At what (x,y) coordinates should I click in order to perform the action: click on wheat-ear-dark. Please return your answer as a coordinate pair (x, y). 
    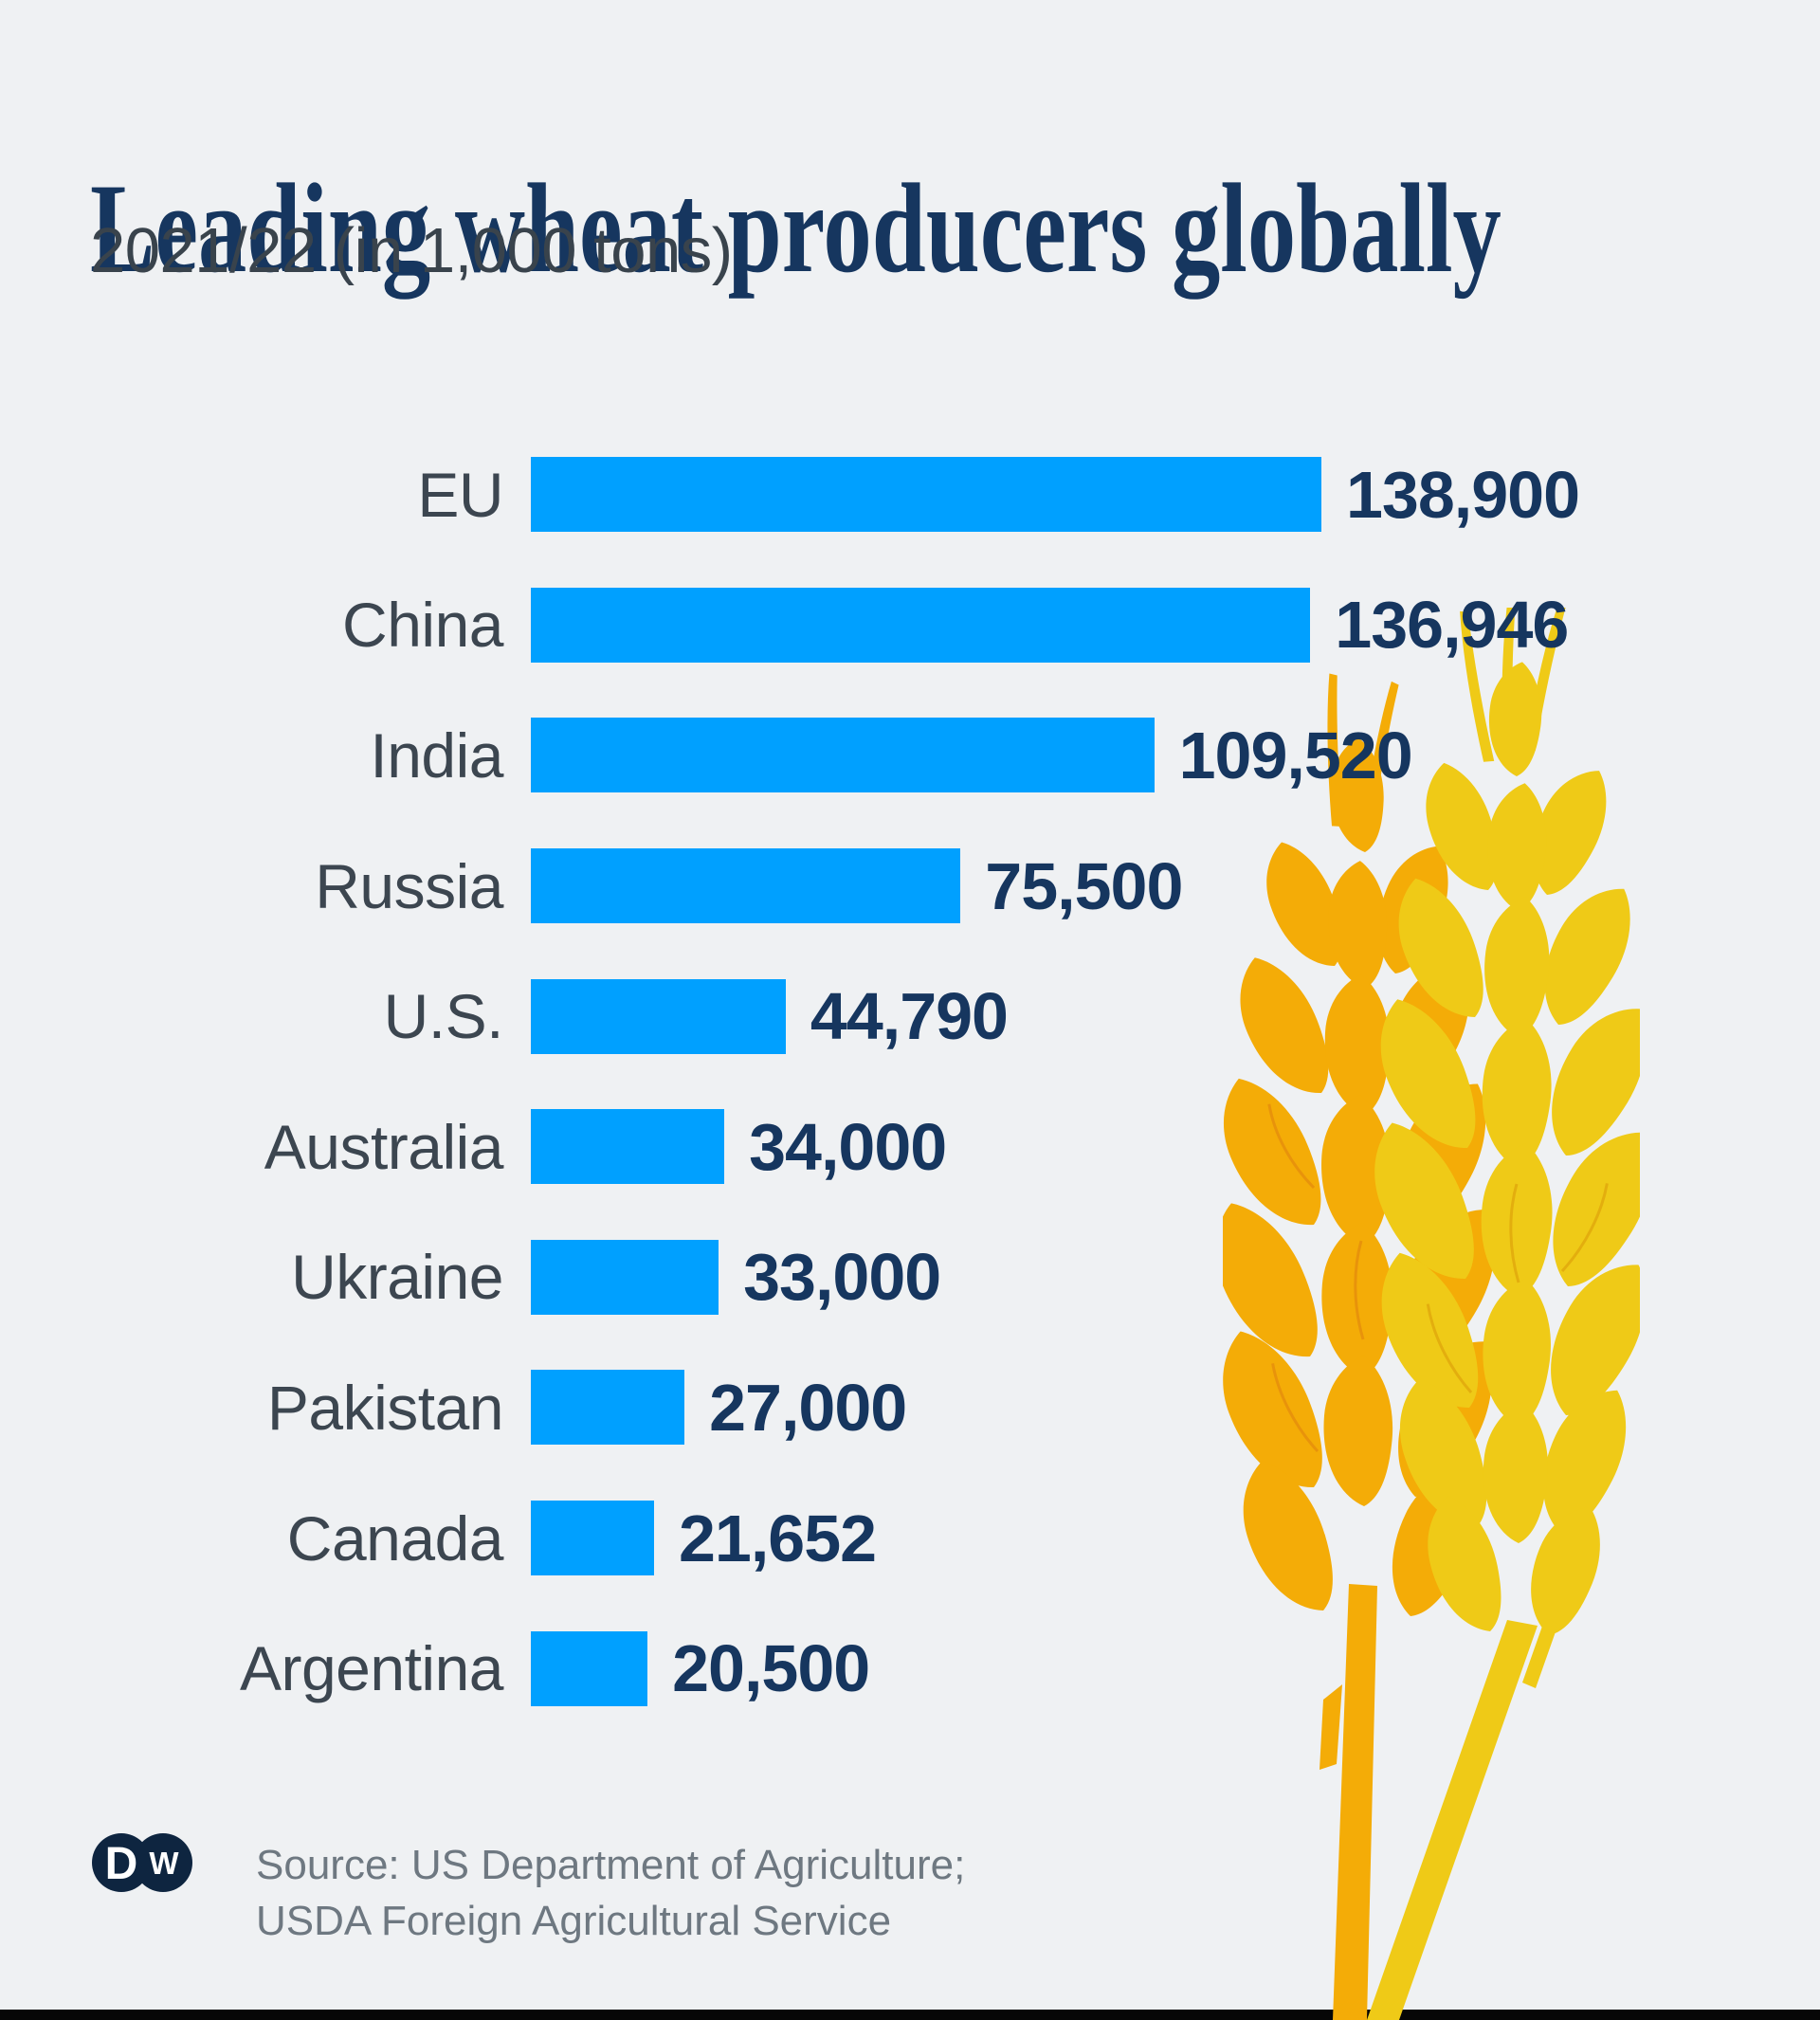
    Looking at the image, I should click on (1370, 1346).